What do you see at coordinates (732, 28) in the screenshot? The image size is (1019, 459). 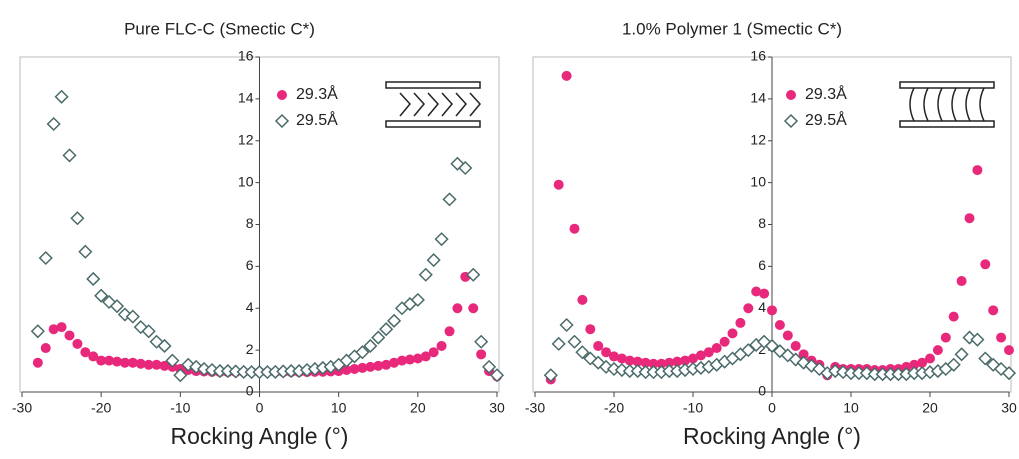 I see `chart-title: 1.0% Polymer 1 (Smectic C*)` at bounding box center [732, 28].